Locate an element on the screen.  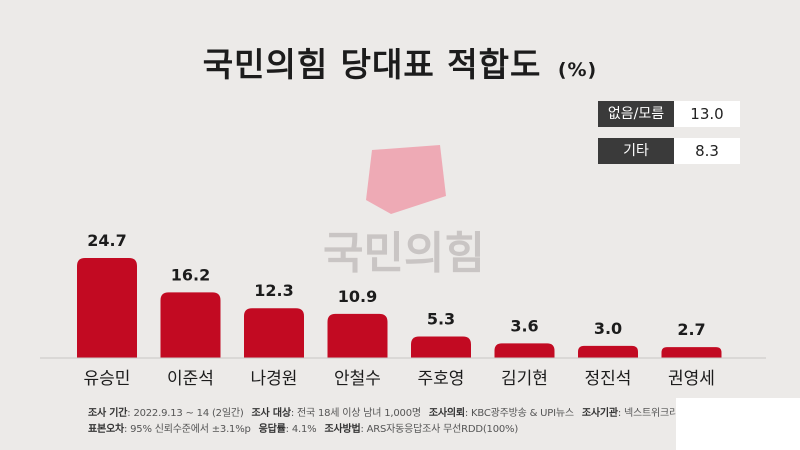
footnote-value: : 95% 신뢰수준에서 ±3.1%p is located at coordinates (187, 429).